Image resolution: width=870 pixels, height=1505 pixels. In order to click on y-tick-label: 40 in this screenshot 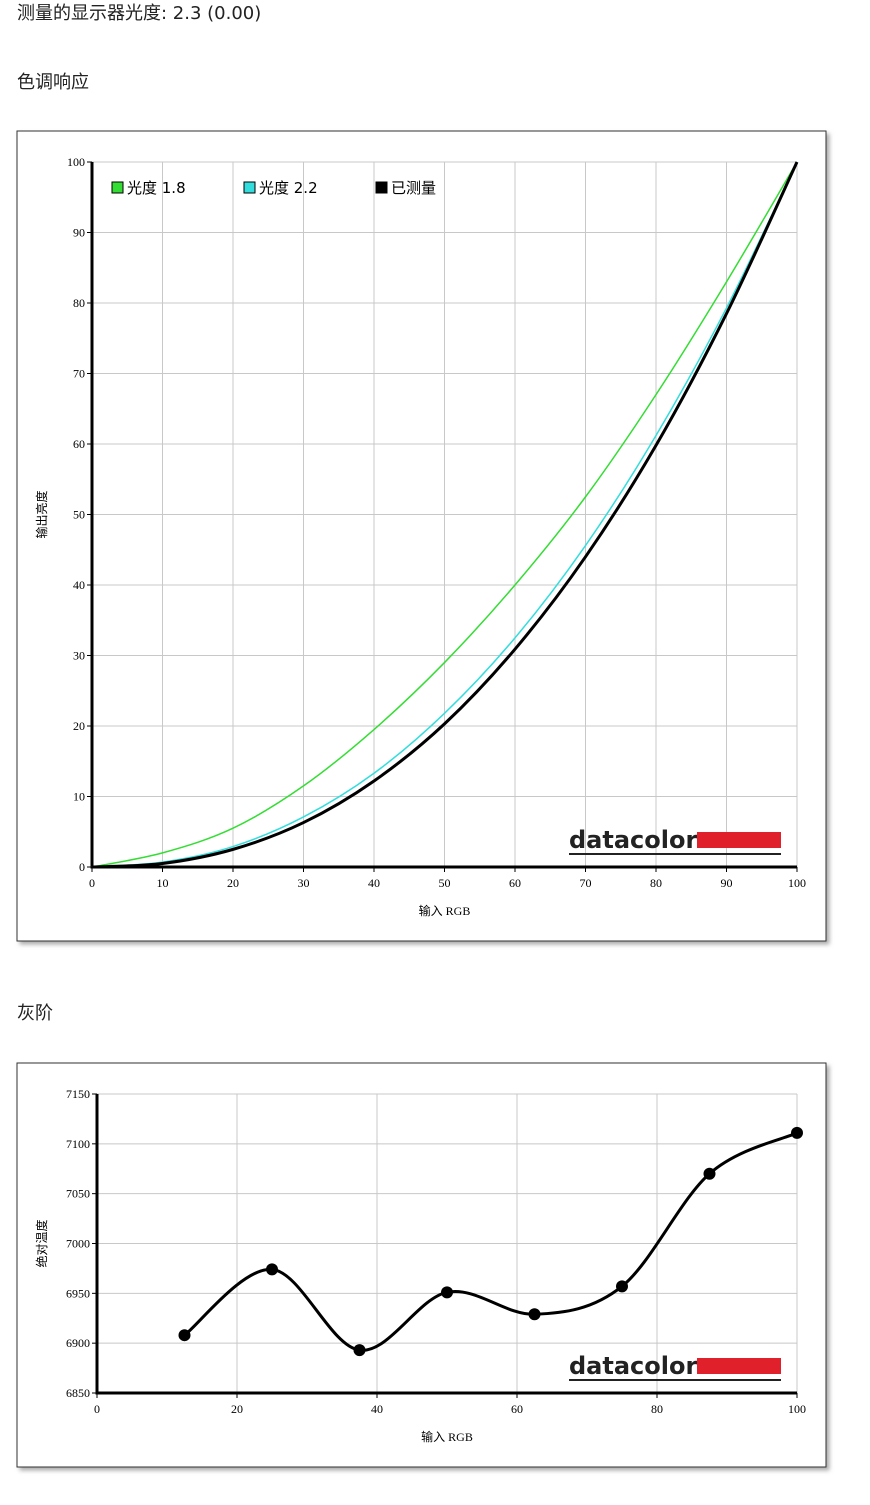, I will do `click(79, 585)`.